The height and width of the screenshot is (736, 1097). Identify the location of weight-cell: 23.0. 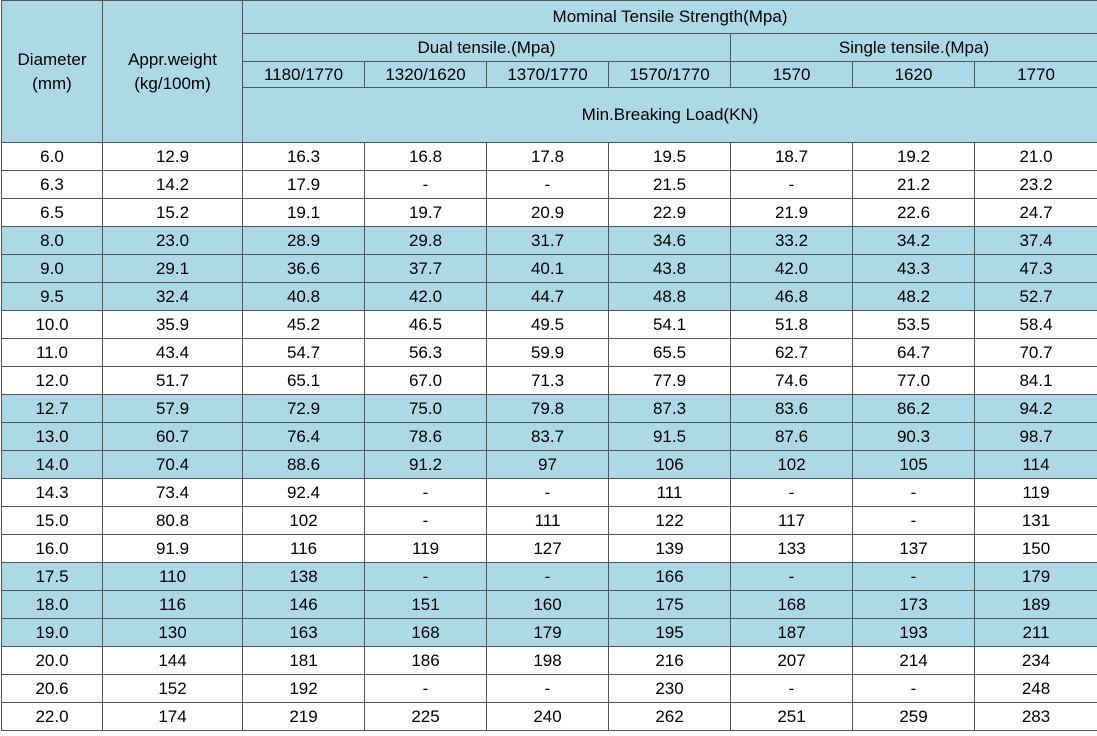
(172, 240).